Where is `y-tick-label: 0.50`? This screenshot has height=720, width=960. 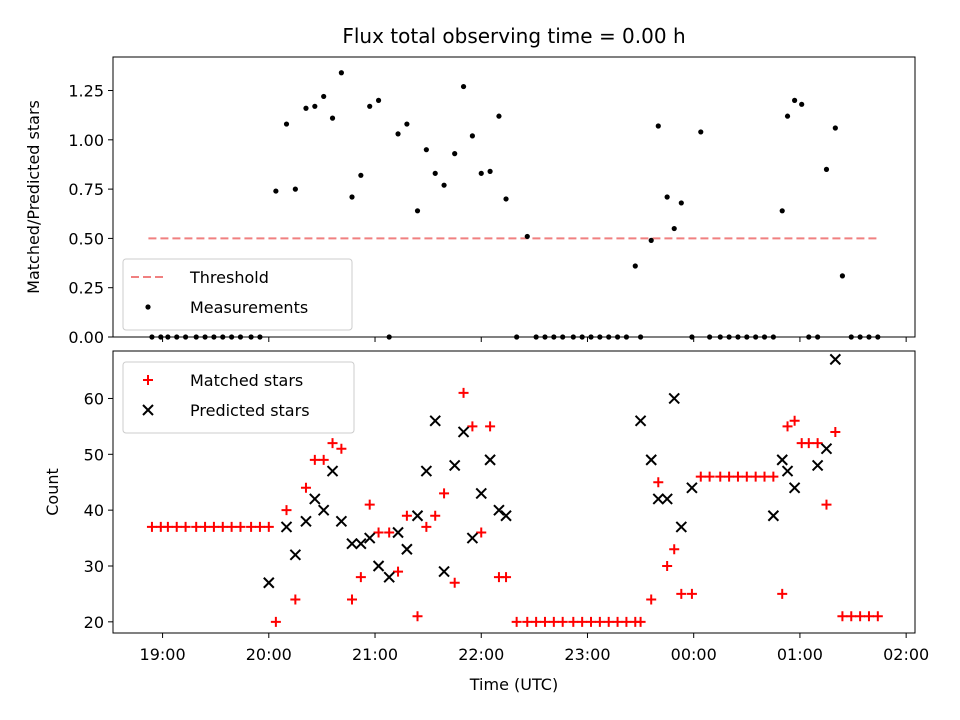 y-tick-label: 0.50 is located at coordinates (86, 238).